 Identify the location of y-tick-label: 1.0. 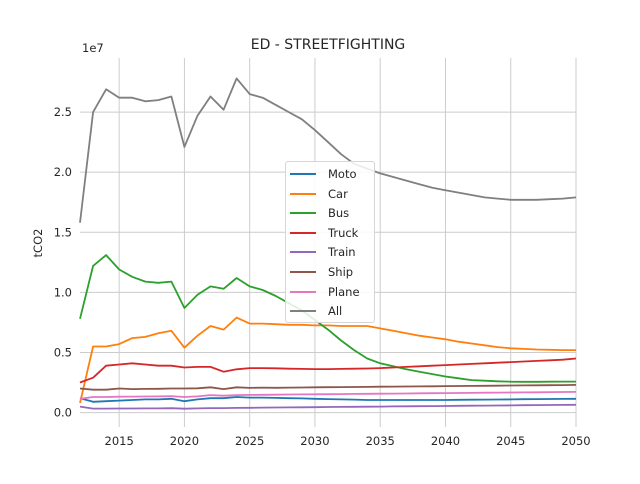
(63, 292).